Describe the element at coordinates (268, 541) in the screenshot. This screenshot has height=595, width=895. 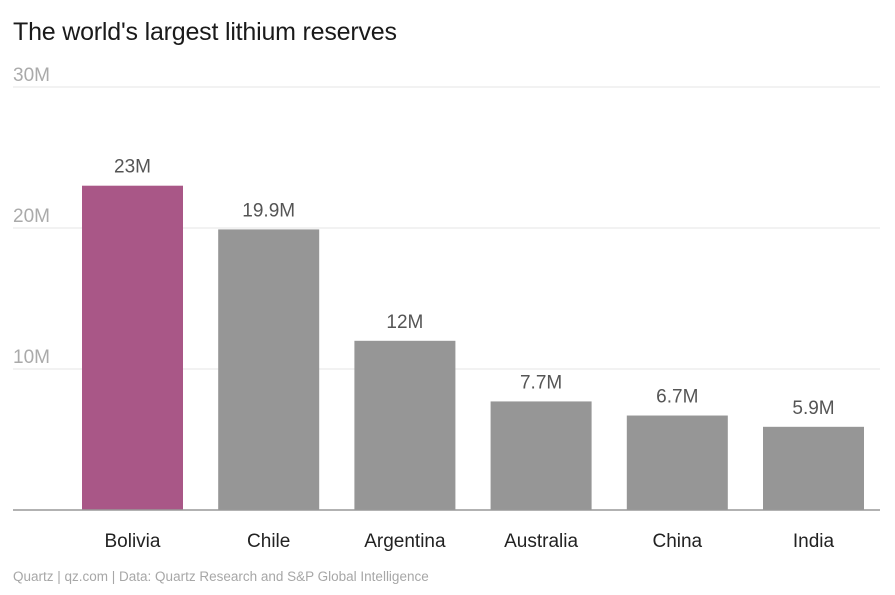
I see `x-tick-label: Chile` at that location.